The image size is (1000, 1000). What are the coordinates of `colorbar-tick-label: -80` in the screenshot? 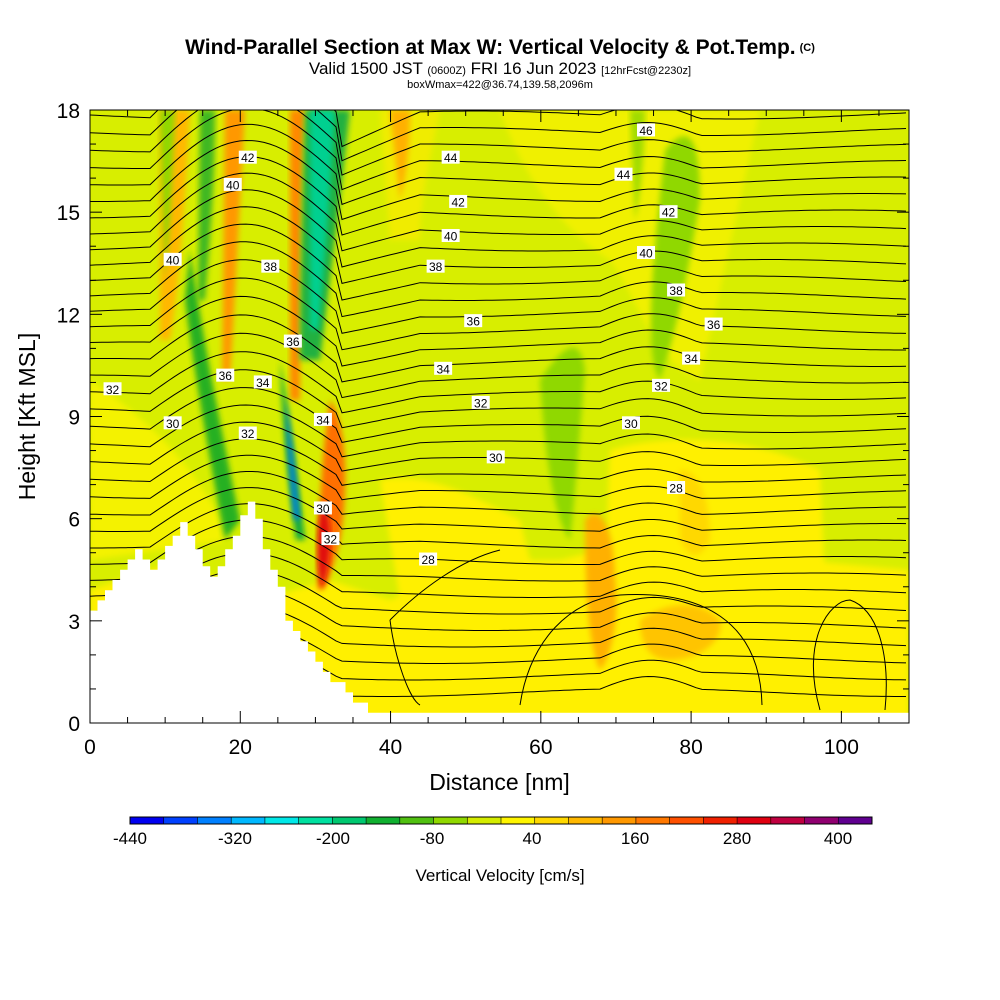 It's located at (432, 838).